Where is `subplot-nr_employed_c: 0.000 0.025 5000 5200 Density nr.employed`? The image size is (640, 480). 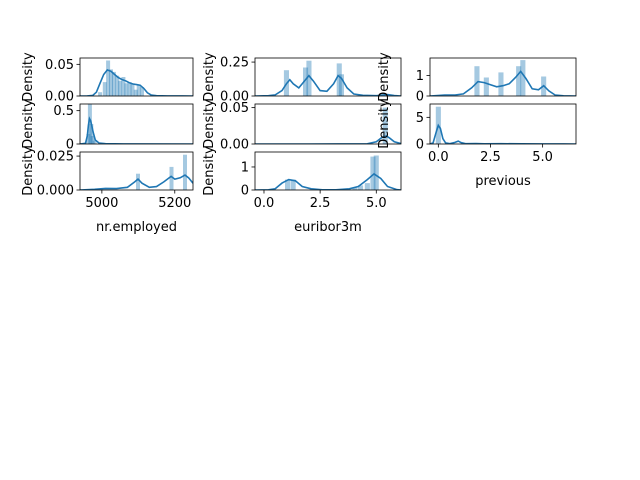
subplot-nr_employed_c: 0.000 0.025 5000 5200 Density nr.employed is located at coordinates (107, 190).